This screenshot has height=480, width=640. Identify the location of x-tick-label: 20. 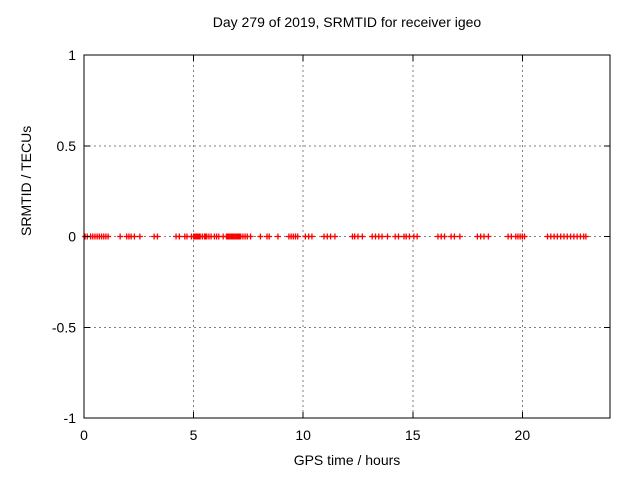
(523, 435).